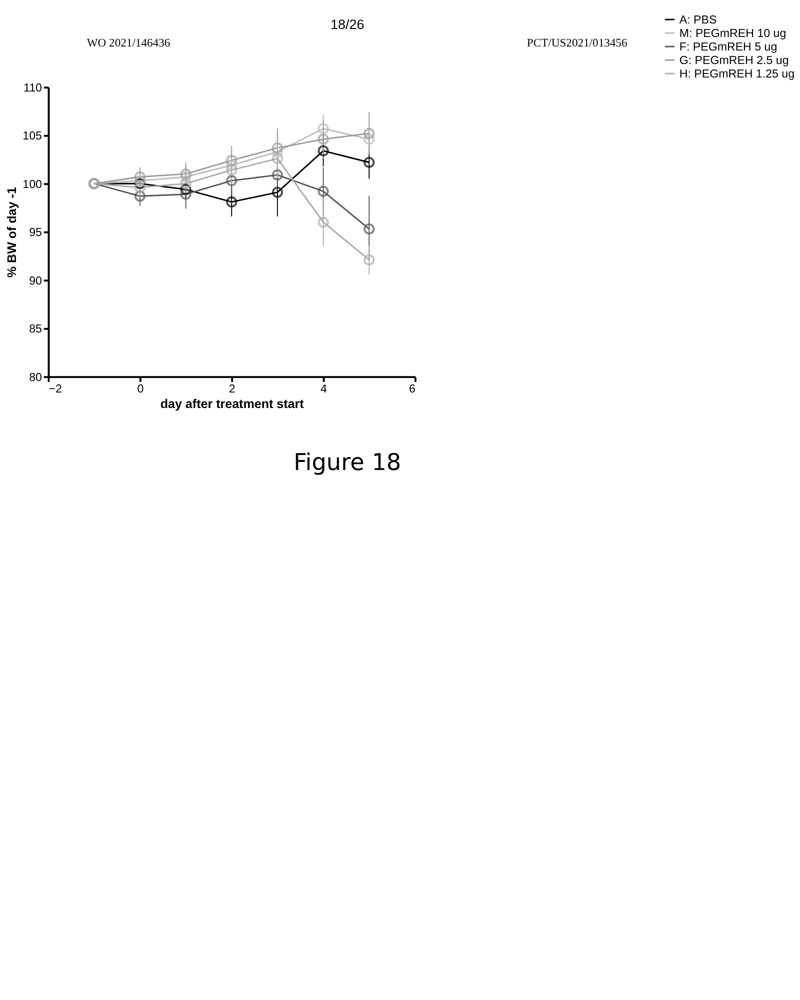  I want to click on legend-label: A: PBS, so click(698, 20).